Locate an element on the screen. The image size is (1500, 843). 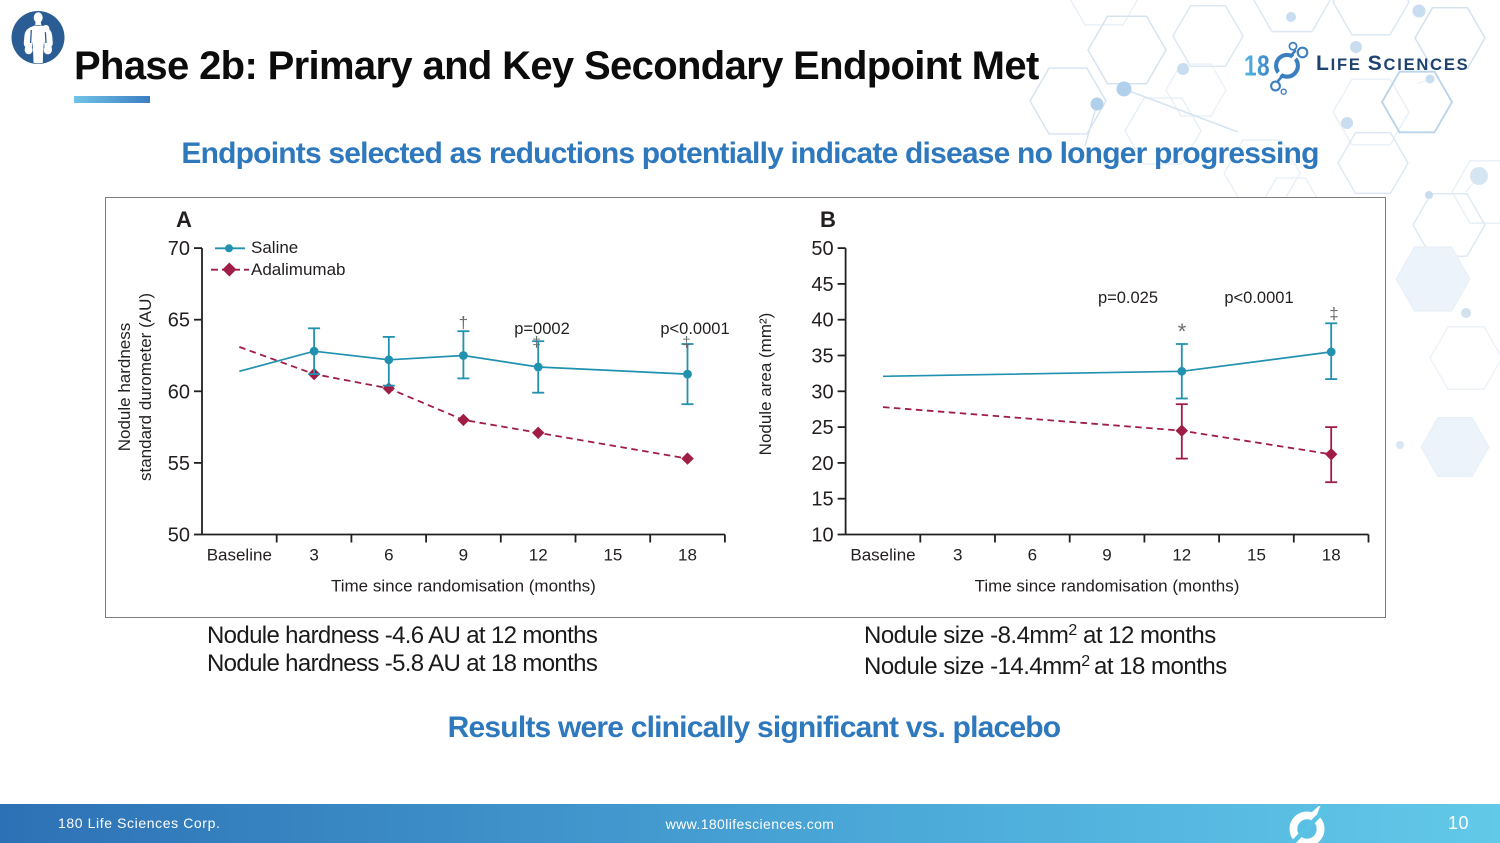
svg-text: 10 is located at coordinates (822, 536).